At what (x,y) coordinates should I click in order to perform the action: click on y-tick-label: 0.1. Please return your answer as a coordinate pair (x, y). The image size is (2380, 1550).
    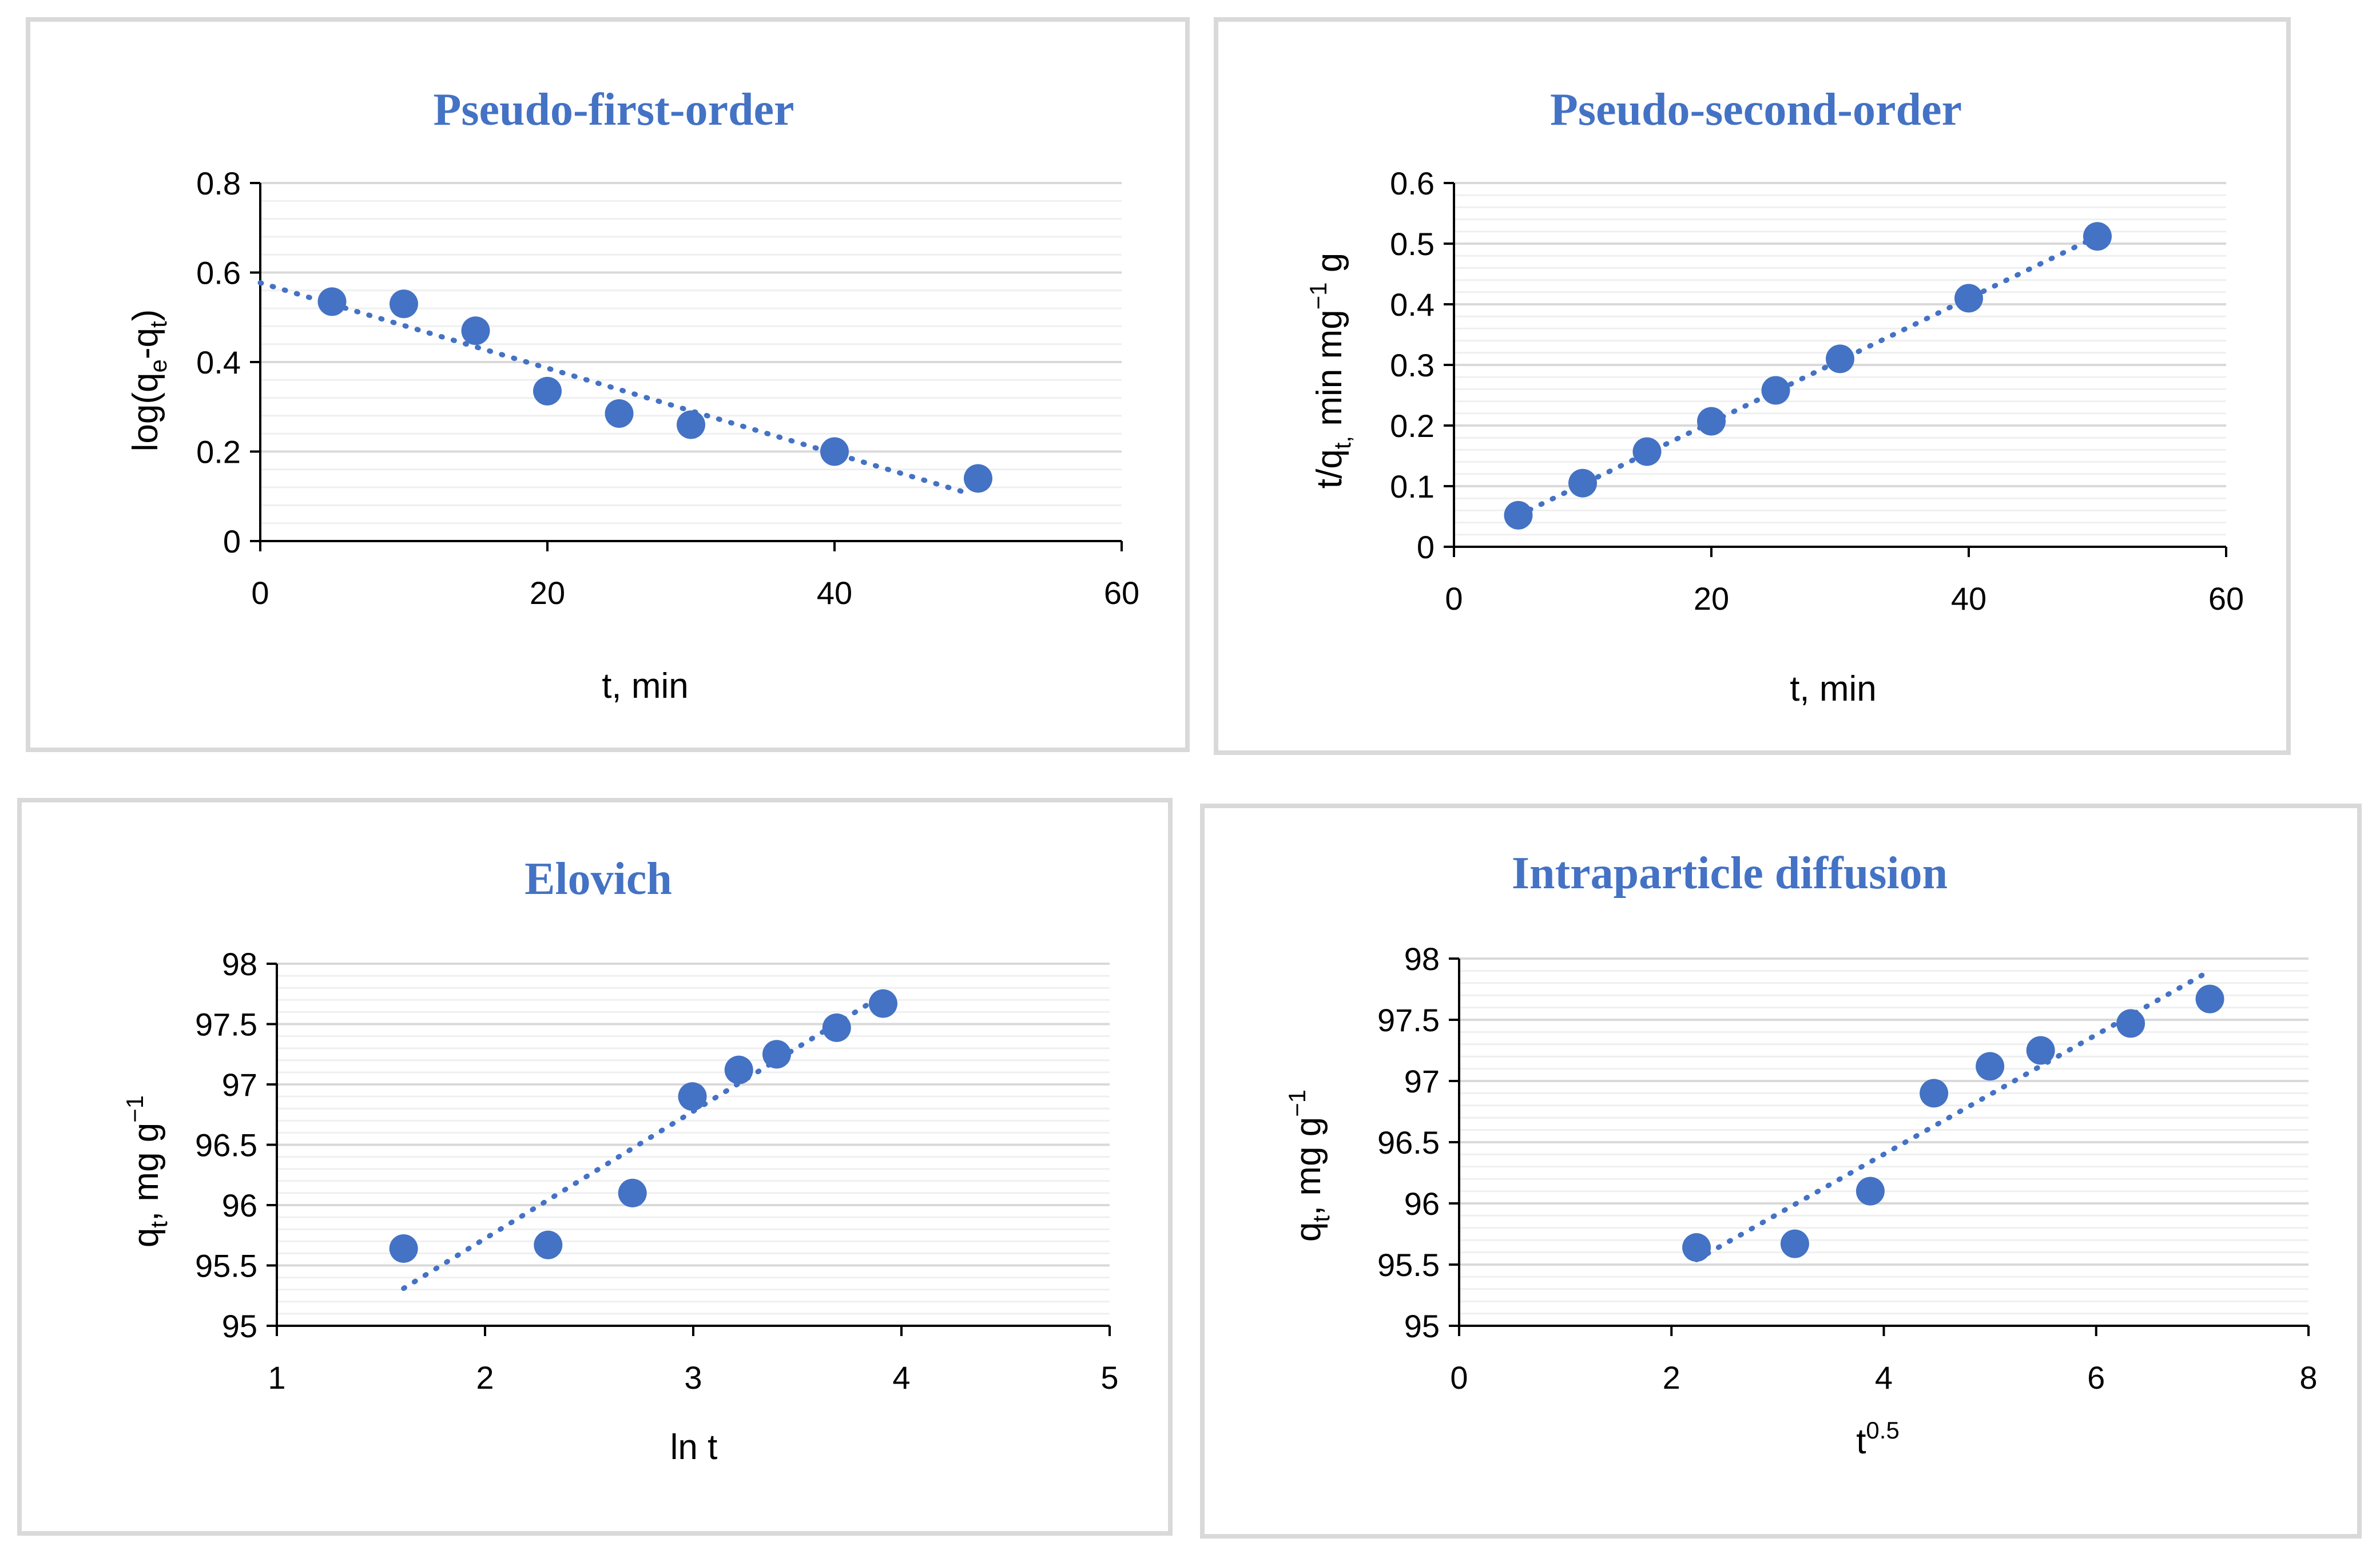
    Looking at the image, I should click on (1412, 486).